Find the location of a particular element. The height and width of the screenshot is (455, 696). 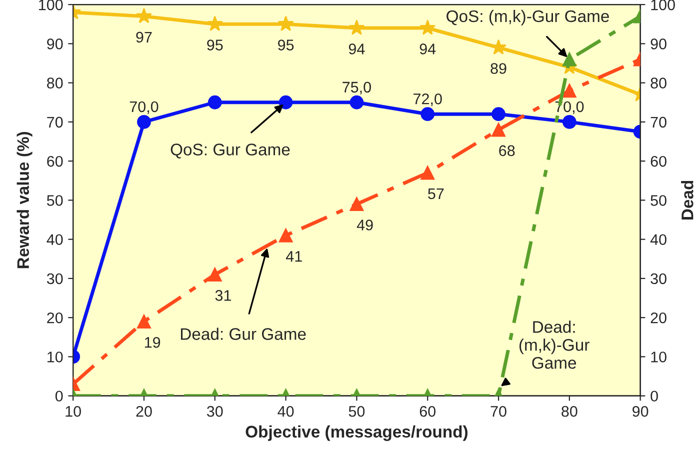

y2-tick-label: 10 is located at coordinates (658, 357).